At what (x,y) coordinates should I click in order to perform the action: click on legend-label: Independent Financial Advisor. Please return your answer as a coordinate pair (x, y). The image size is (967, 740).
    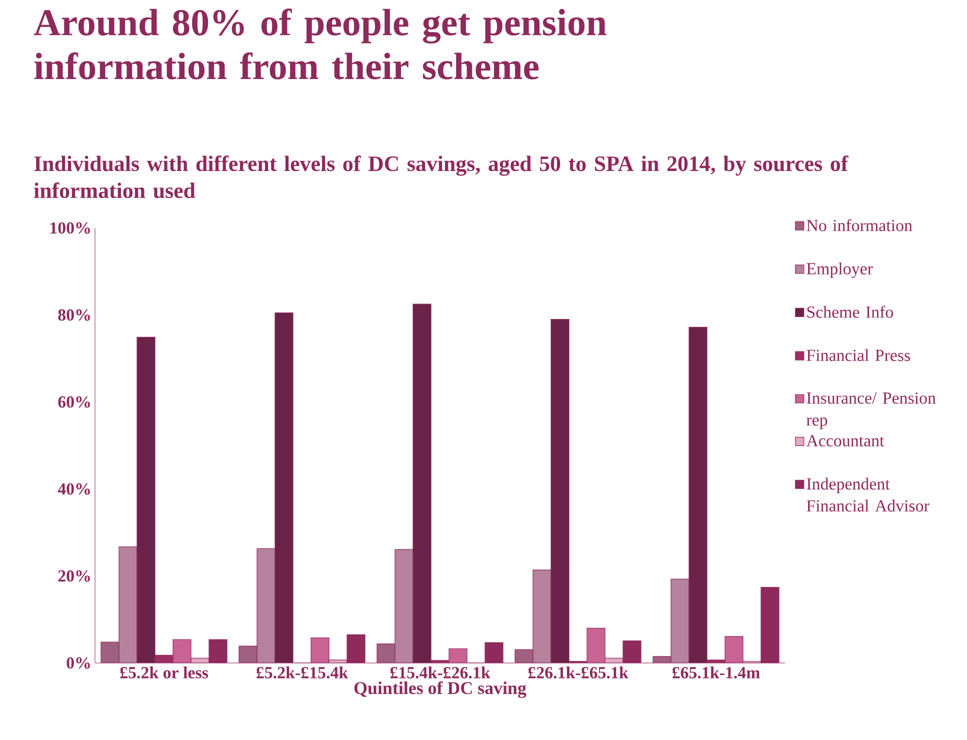
    Looking at the image, I should click on (868, 495).